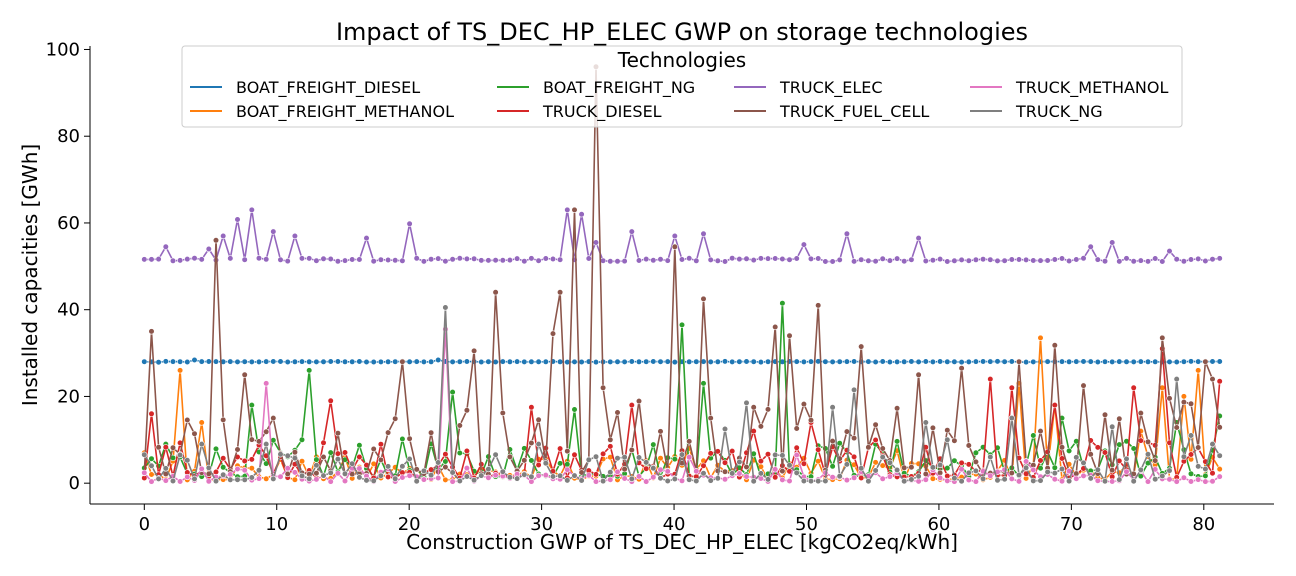 Image resolution: width=1296 pixels, height=576 pixels. Describe the element at coordinates (68, 136) in the screenshot. I see `y-tick-label: 80` at that location.